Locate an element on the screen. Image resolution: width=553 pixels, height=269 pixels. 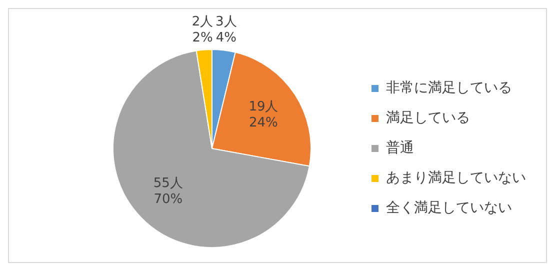
legend-label: 満足している is located at coordinates (428, 118).